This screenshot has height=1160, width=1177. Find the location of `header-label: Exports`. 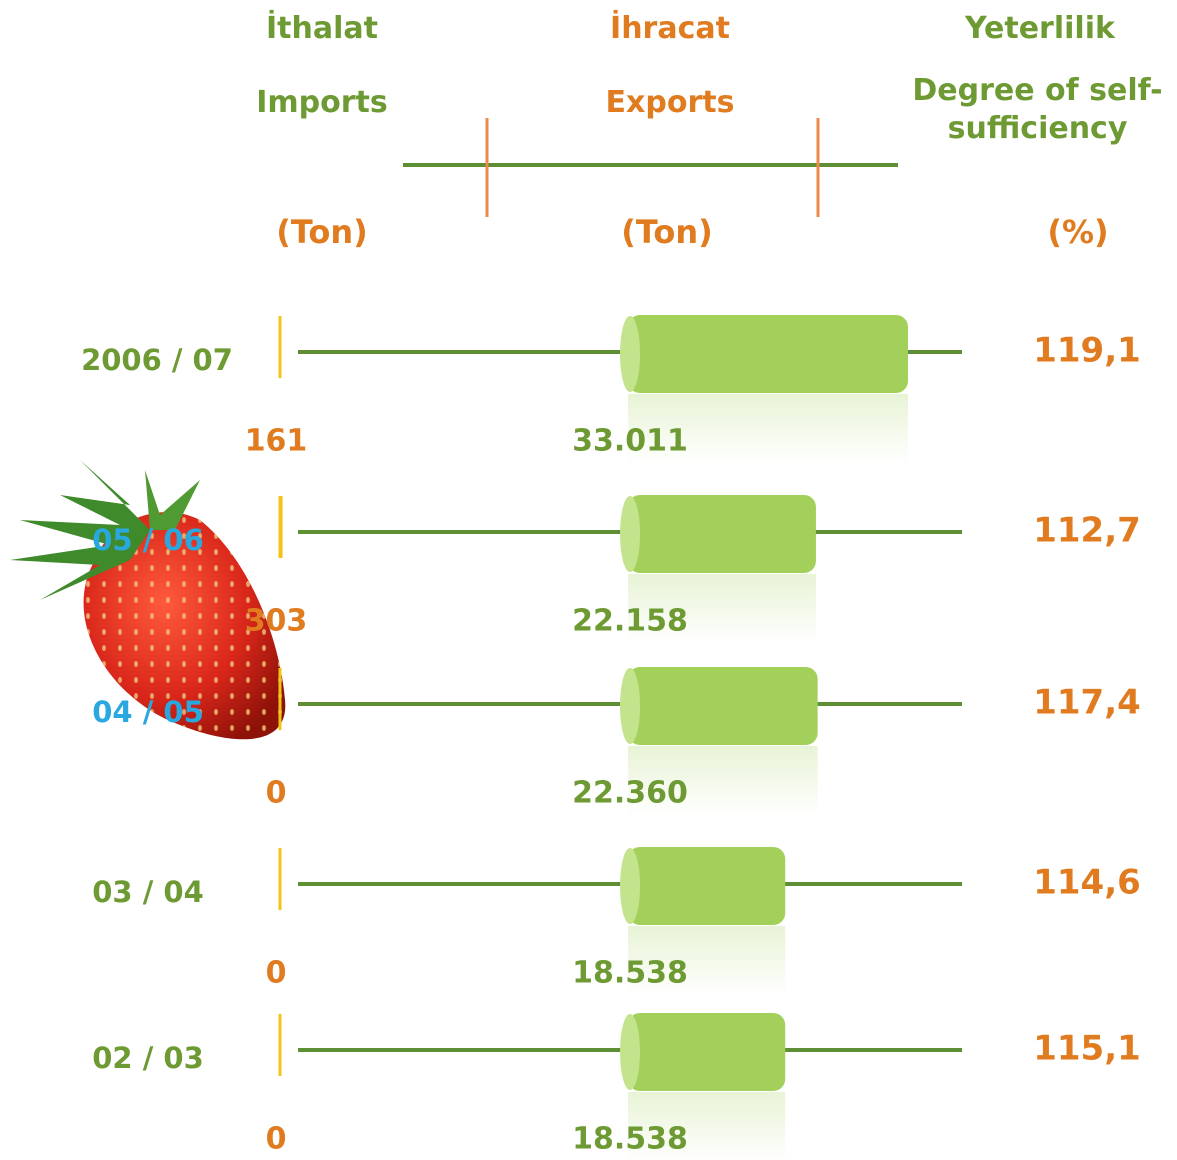

header-label: Exports is located at coordinates (670, 102).